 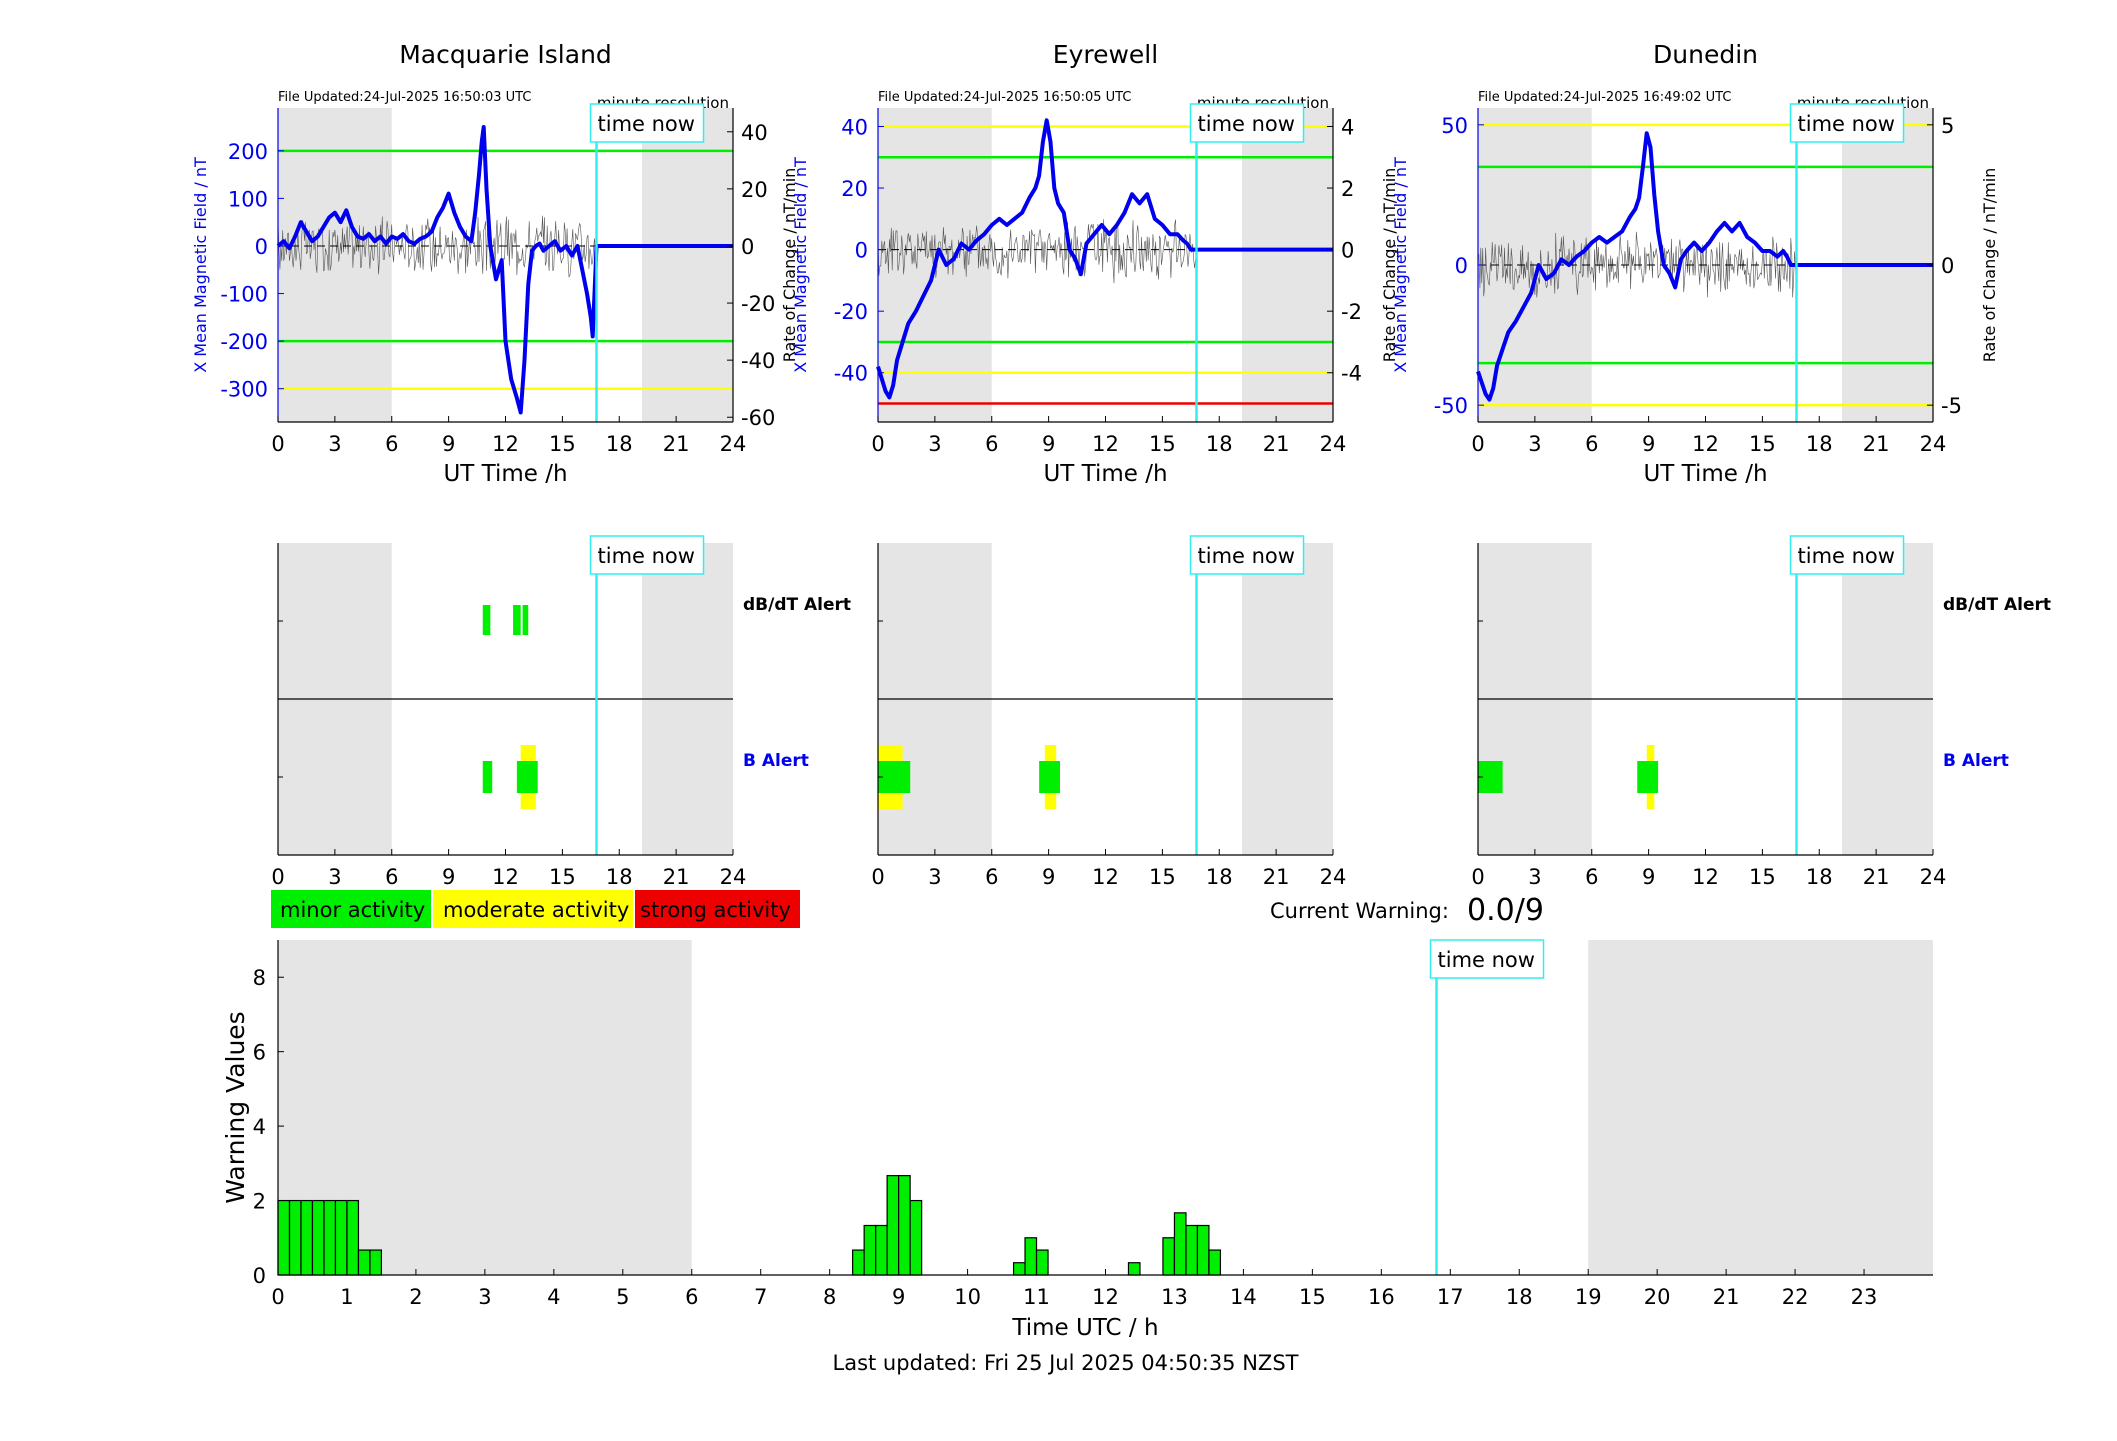 I want to click on panel-2-xtick-label-2: 6, so click(x=1591, y=444).